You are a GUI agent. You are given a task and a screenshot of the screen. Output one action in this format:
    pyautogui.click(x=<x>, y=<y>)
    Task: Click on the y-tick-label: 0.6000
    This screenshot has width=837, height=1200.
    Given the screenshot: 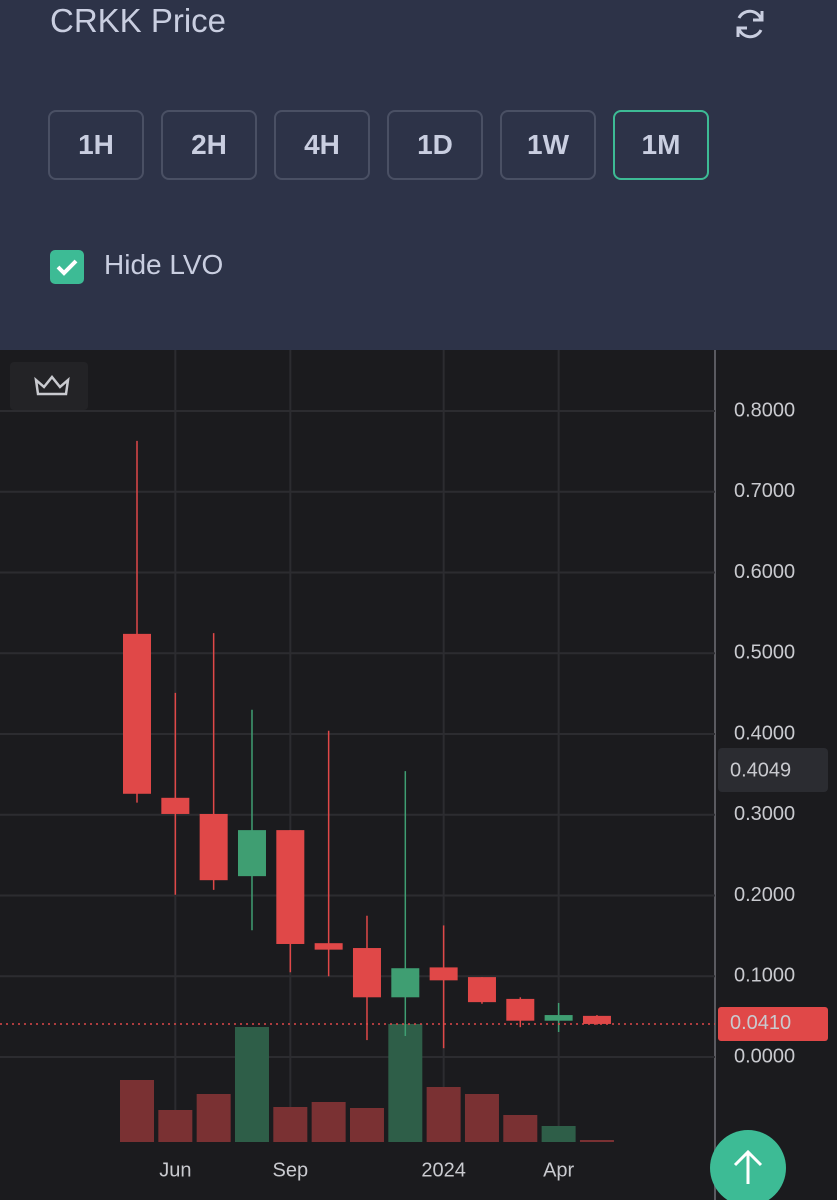 What is the action you would take?
    pyautogui.click(x=764, y=572)
    